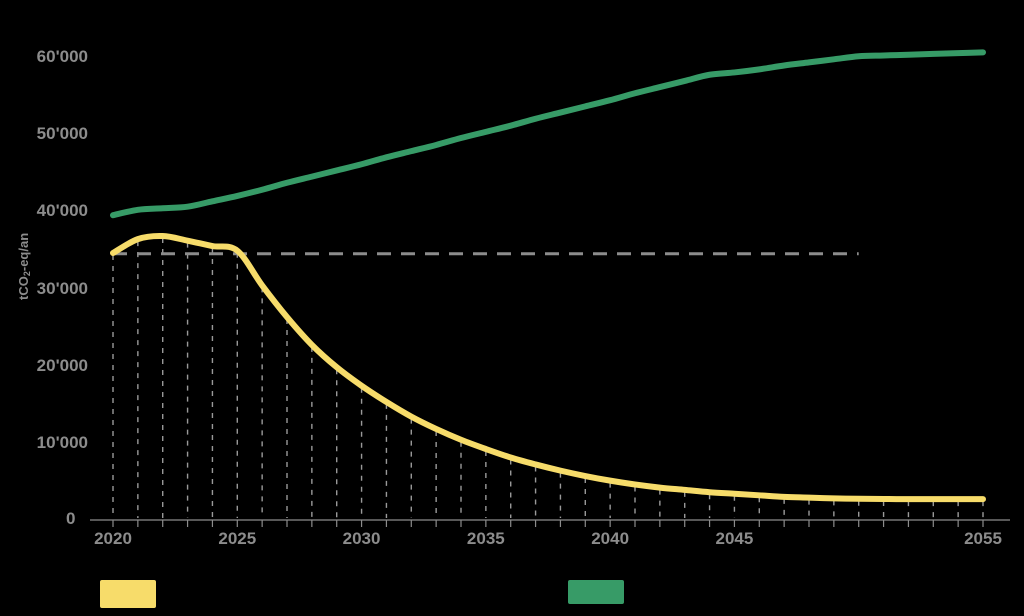  What do you see at coordinates (23, 252) in the screenshot?
I see `y-axis-title-post: -eq/an` at bounding box center [23, 252].